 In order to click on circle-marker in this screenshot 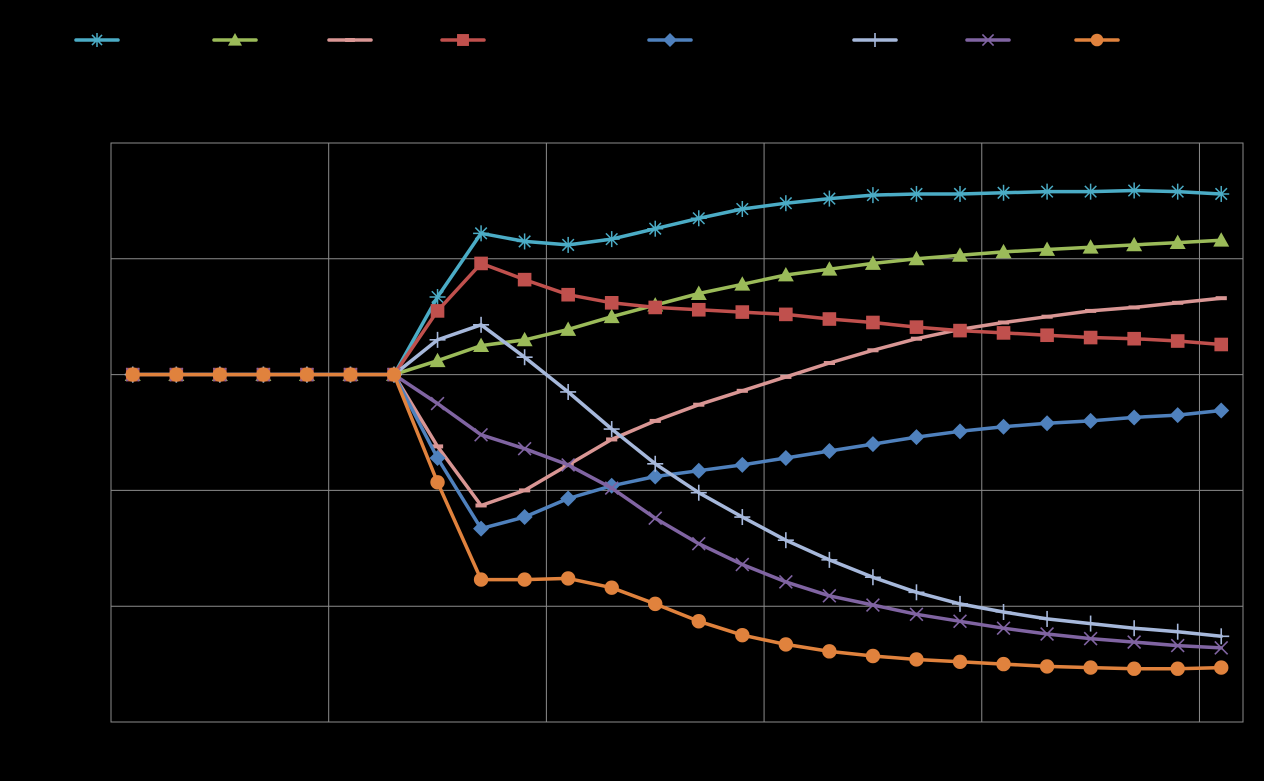, I will do `click(1097, 40)`.